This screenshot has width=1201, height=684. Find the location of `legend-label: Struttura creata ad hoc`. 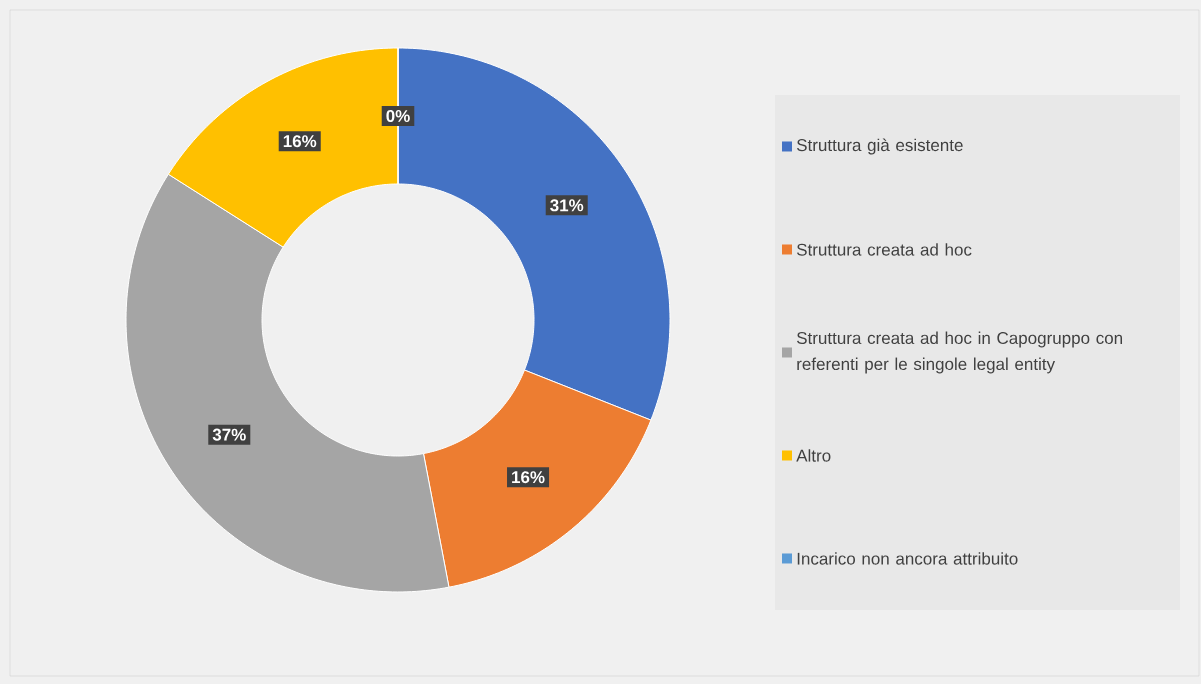

legend-label: Struttura creata ad hoc is located at coordinates (884, 249).